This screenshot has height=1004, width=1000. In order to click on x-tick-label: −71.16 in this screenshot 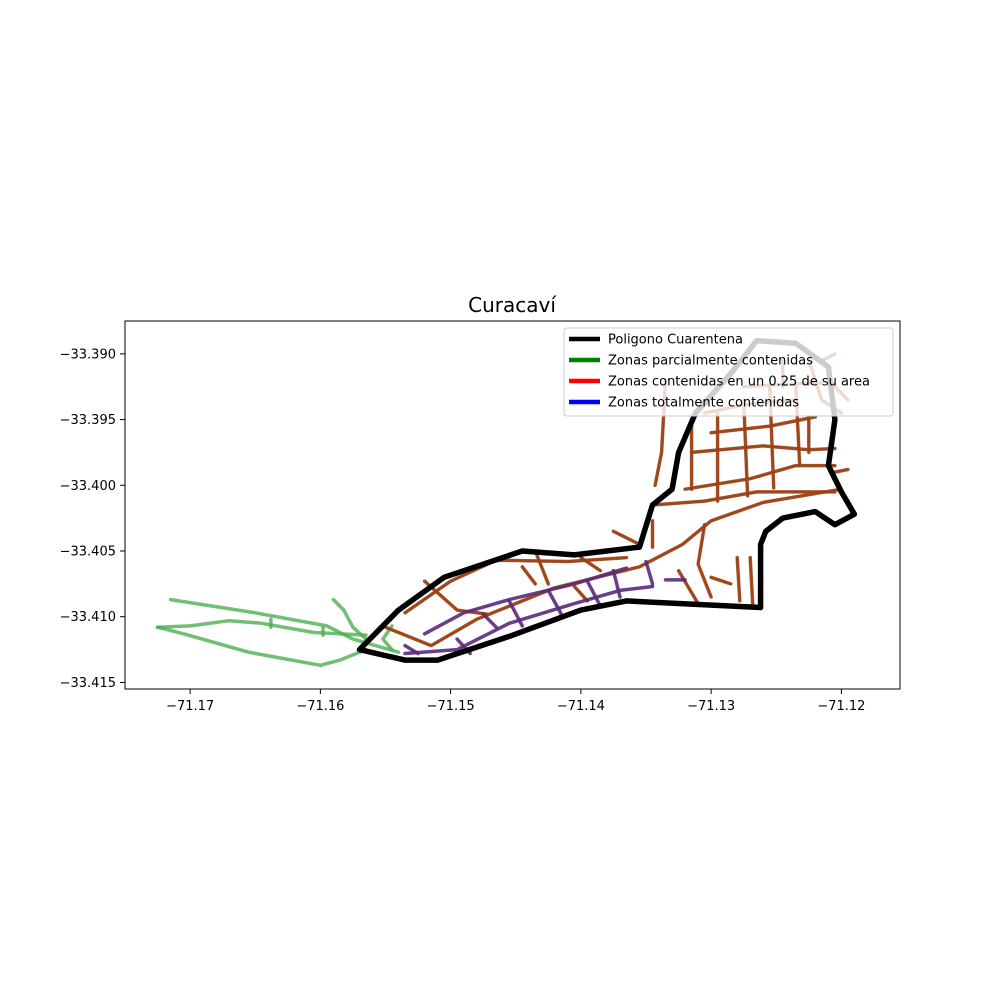, I will do `click(320, 706)`.